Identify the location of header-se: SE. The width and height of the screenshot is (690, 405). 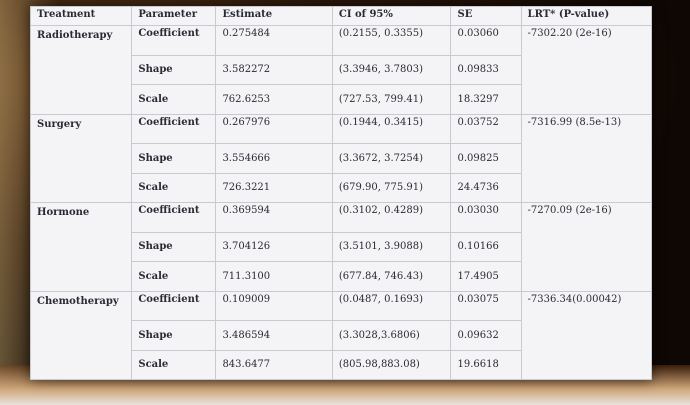
(486, 16).